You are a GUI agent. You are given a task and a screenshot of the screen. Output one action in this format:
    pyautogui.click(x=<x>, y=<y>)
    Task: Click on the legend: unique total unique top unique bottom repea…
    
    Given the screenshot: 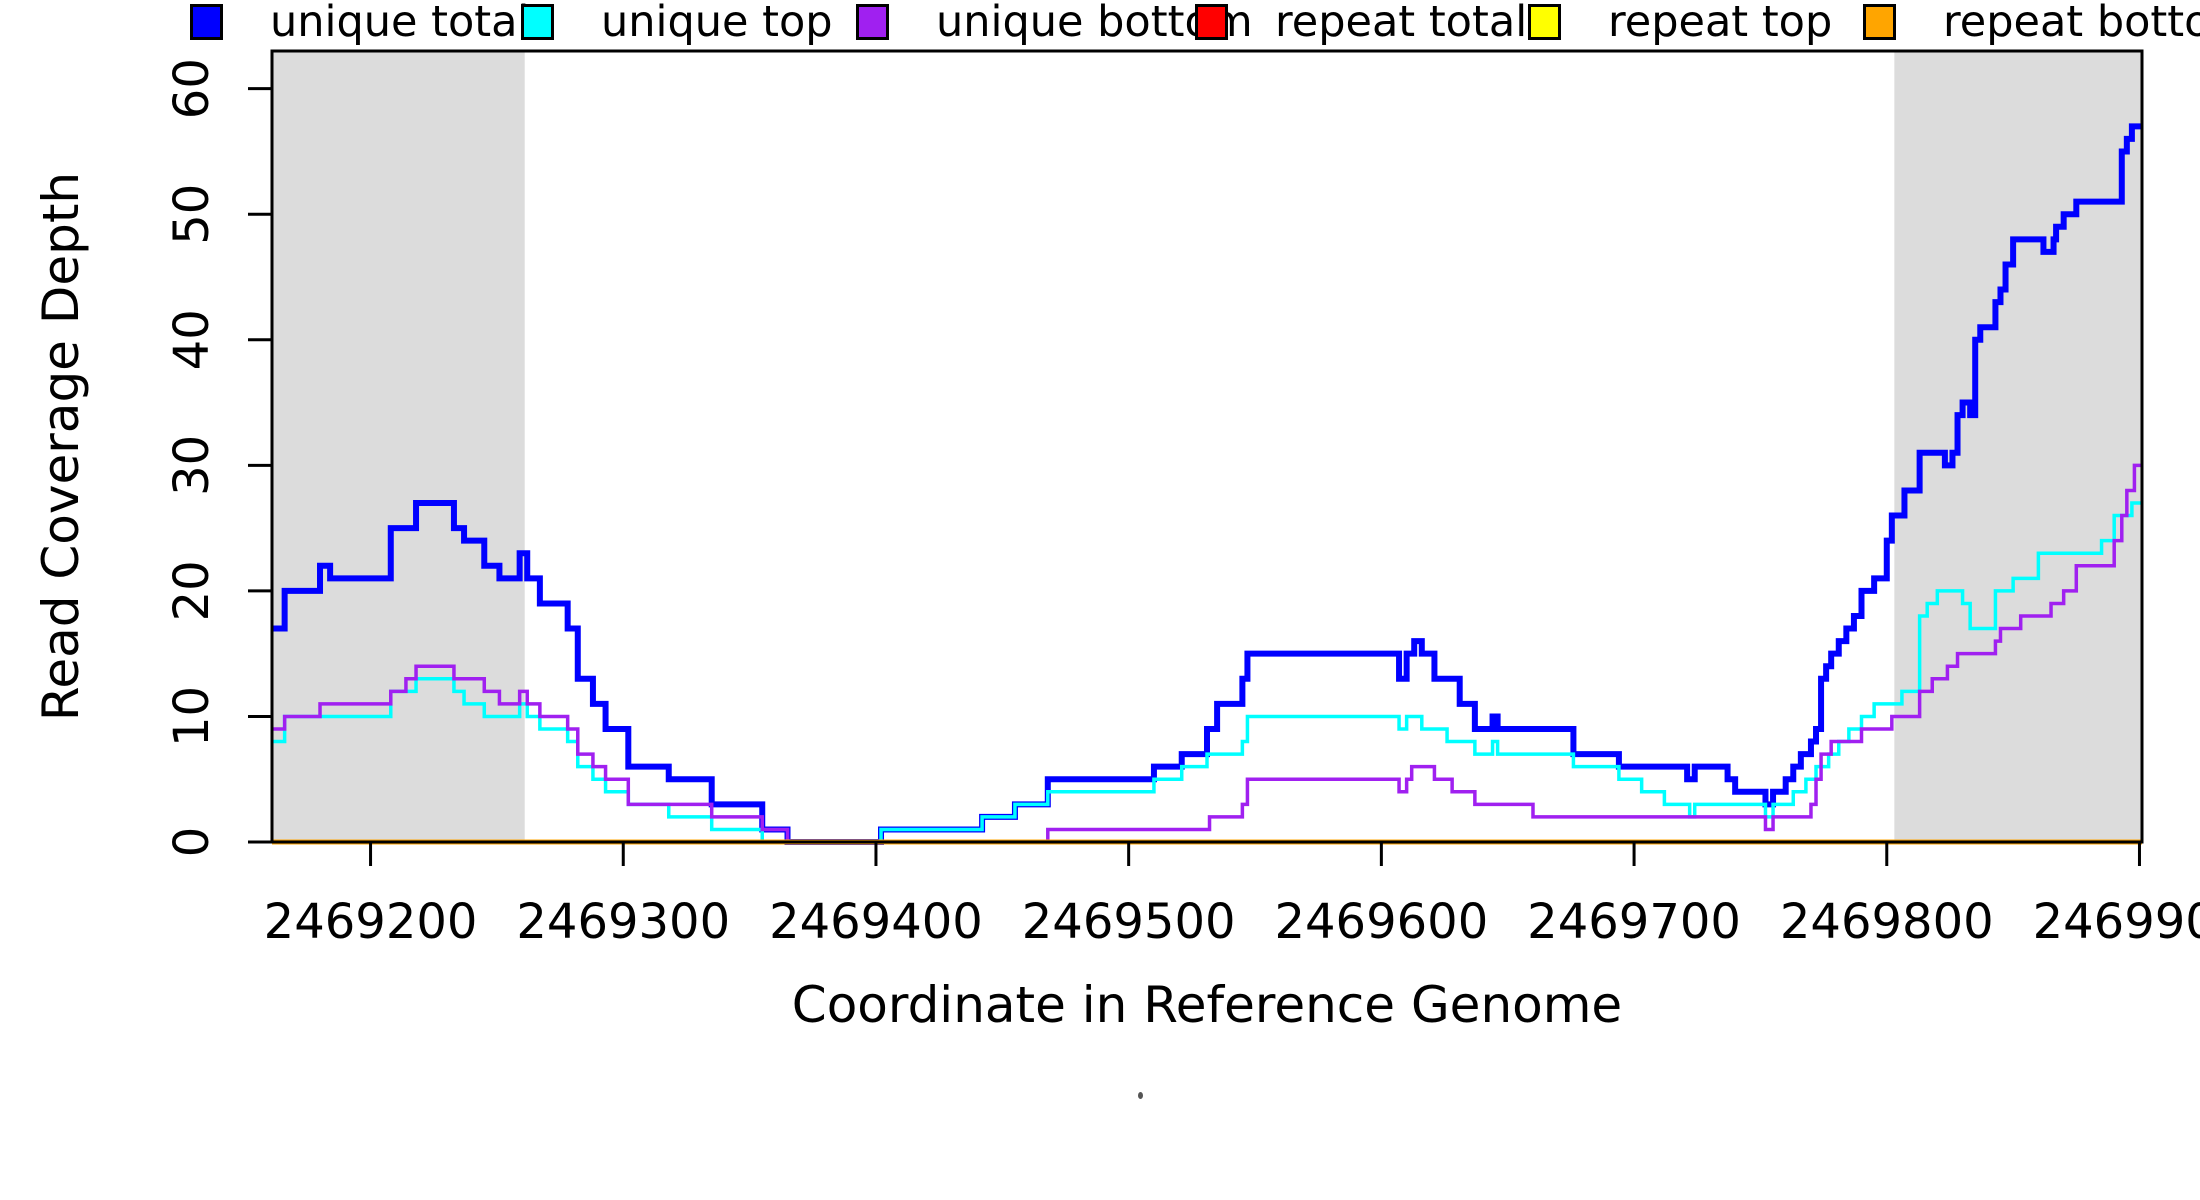 What is the action you would take?
    pyautogui.click(x=1100, y=24)
    